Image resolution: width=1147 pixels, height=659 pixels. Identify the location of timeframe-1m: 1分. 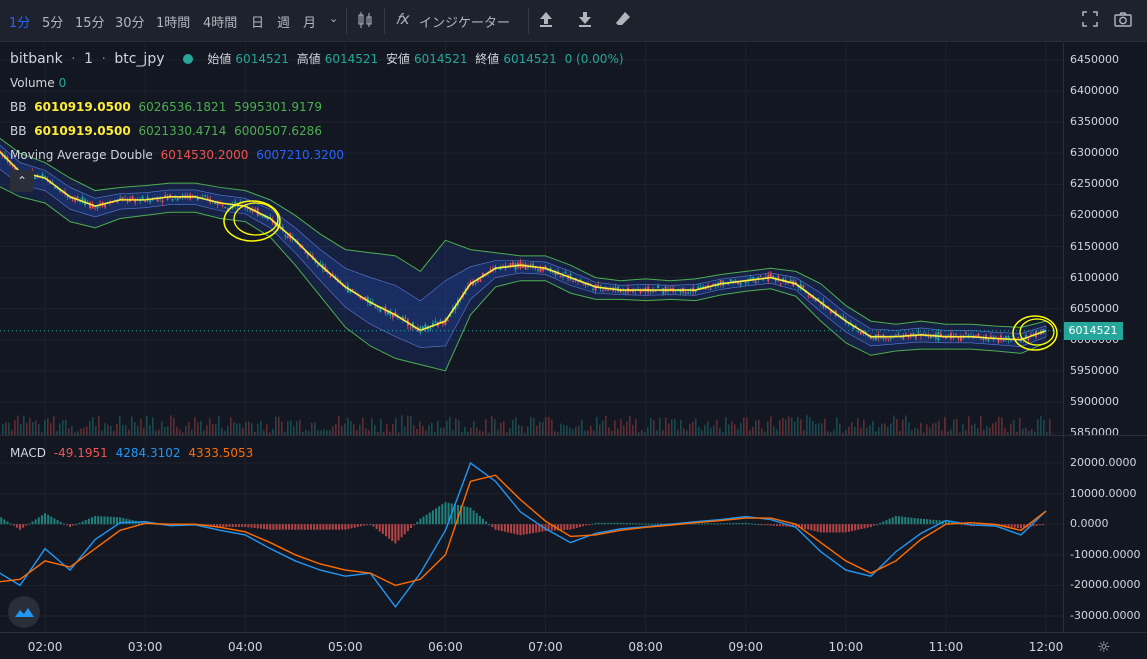
(20, 23).